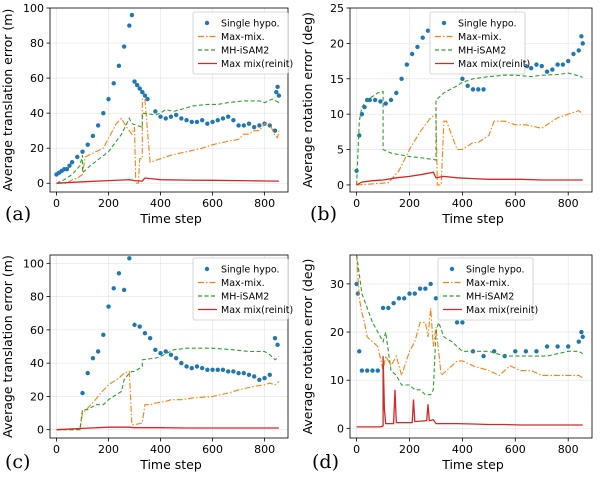 The width and height of the screenshot is (606, 480). I want to click on y-axis-label: Average translation error (m), so click(7, 100).